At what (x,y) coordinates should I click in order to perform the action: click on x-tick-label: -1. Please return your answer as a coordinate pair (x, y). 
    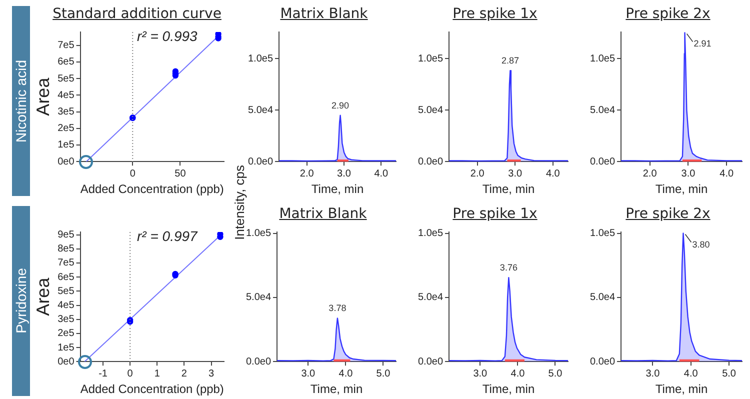
    Looking at the image, I should click on (103, 374).